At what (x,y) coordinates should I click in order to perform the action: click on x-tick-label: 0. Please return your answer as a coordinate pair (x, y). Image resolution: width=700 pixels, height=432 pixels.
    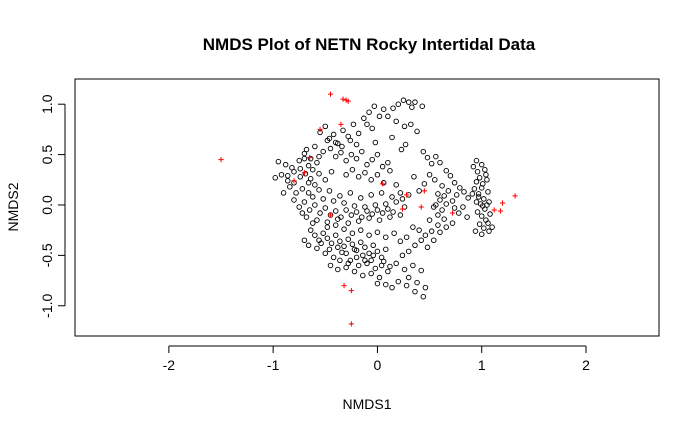
    Looking at the image, I should click on (378, 365).